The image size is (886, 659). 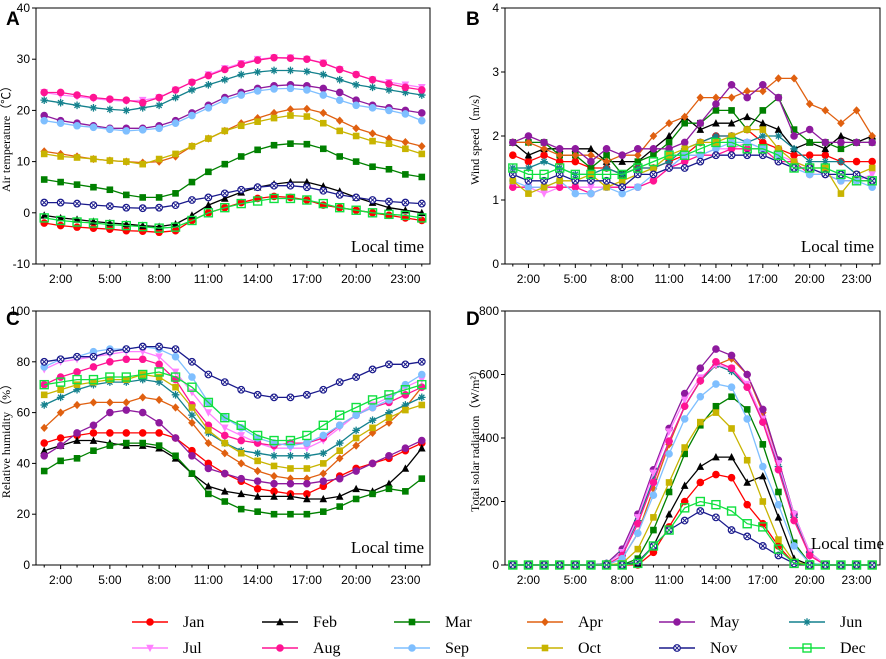 What do you see at coordinates (837, 246) in the screenshot?
I see `local-time-annotation: Local time` at bounding box center [837, 246].